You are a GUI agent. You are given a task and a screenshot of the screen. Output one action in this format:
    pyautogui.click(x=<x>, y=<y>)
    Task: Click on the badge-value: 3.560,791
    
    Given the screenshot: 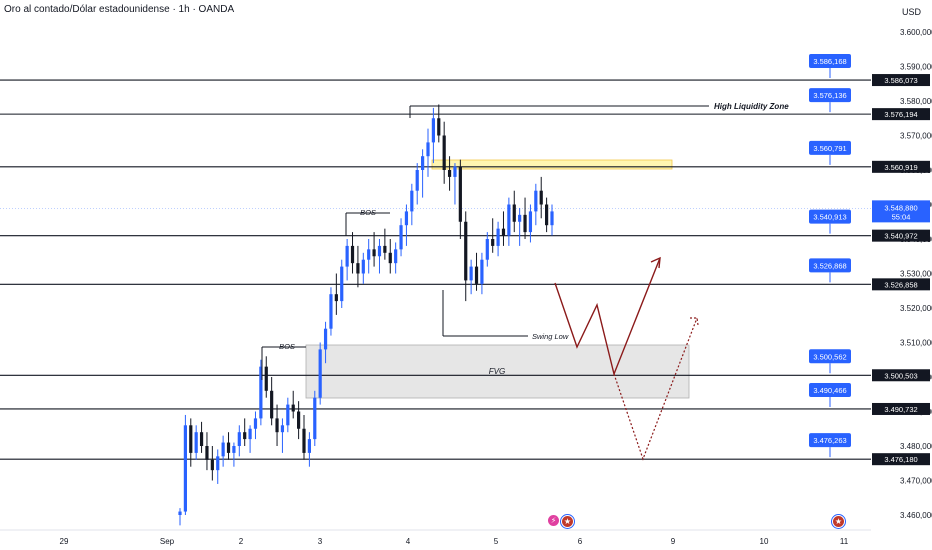 What is the action you would take?
    pyautogui.click(x=829, y=148)
    